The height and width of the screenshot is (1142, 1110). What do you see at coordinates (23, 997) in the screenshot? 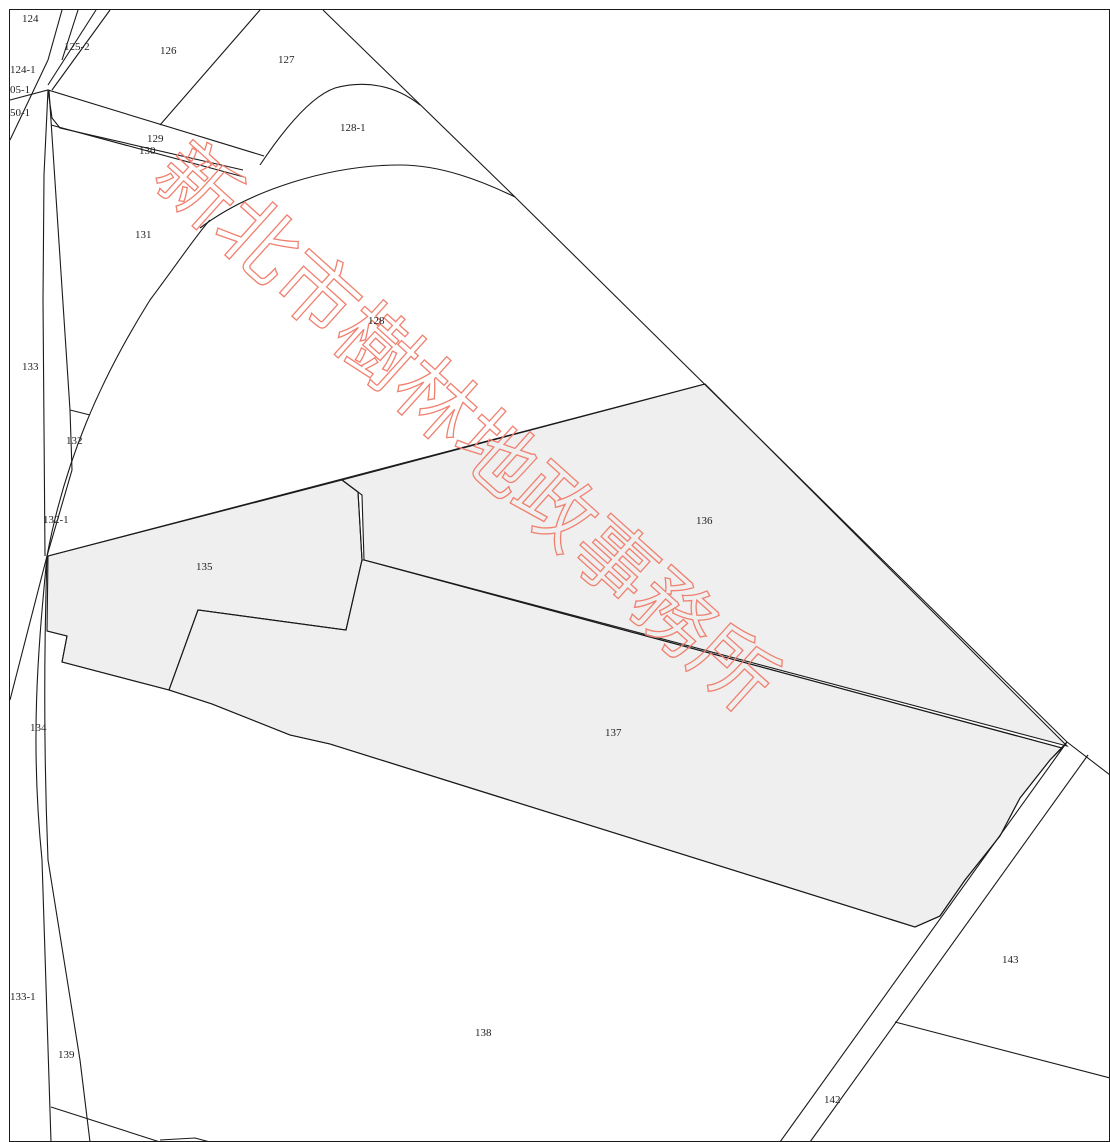
I see `parcel-label: 133-1` at bounding box center [23, 997].